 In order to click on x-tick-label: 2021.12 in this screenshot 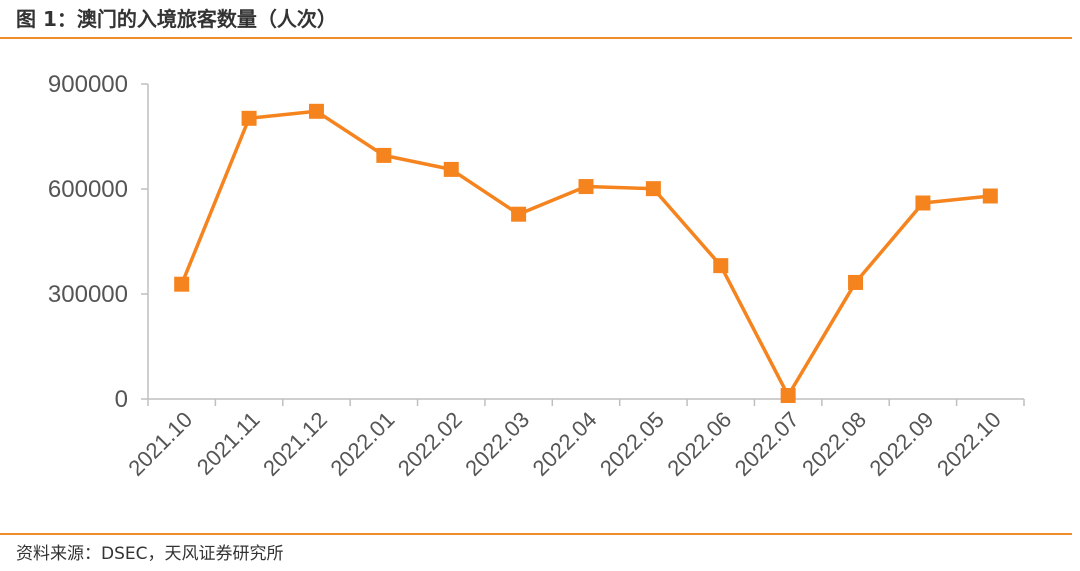, I will do `click(295, 444)`.